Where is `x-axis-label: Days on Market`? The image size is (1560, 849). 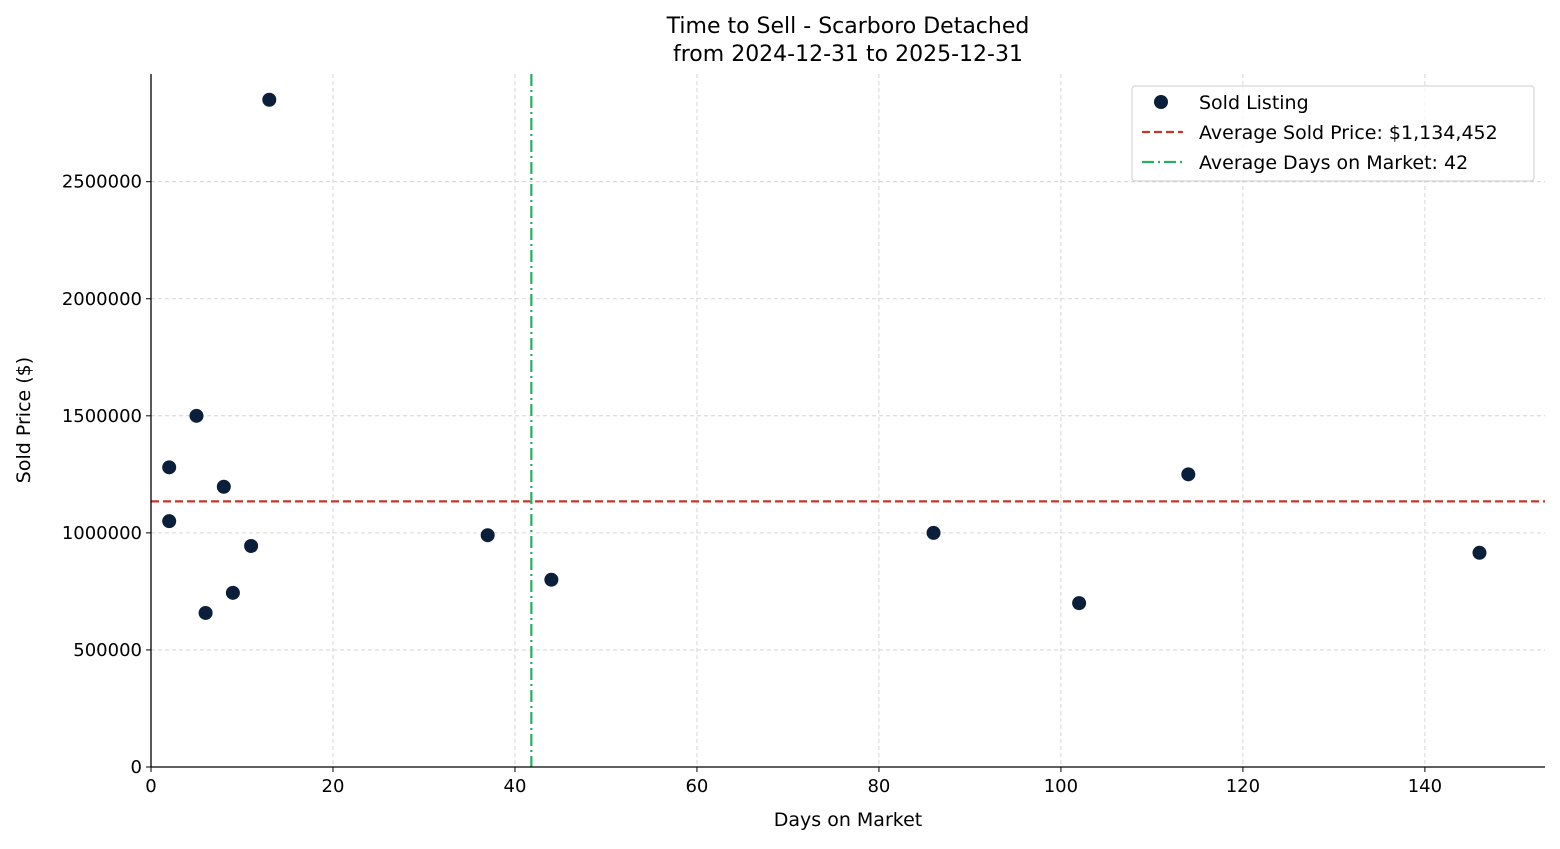 x-axis-label: Days on Market is located at coordinates (848, 820).